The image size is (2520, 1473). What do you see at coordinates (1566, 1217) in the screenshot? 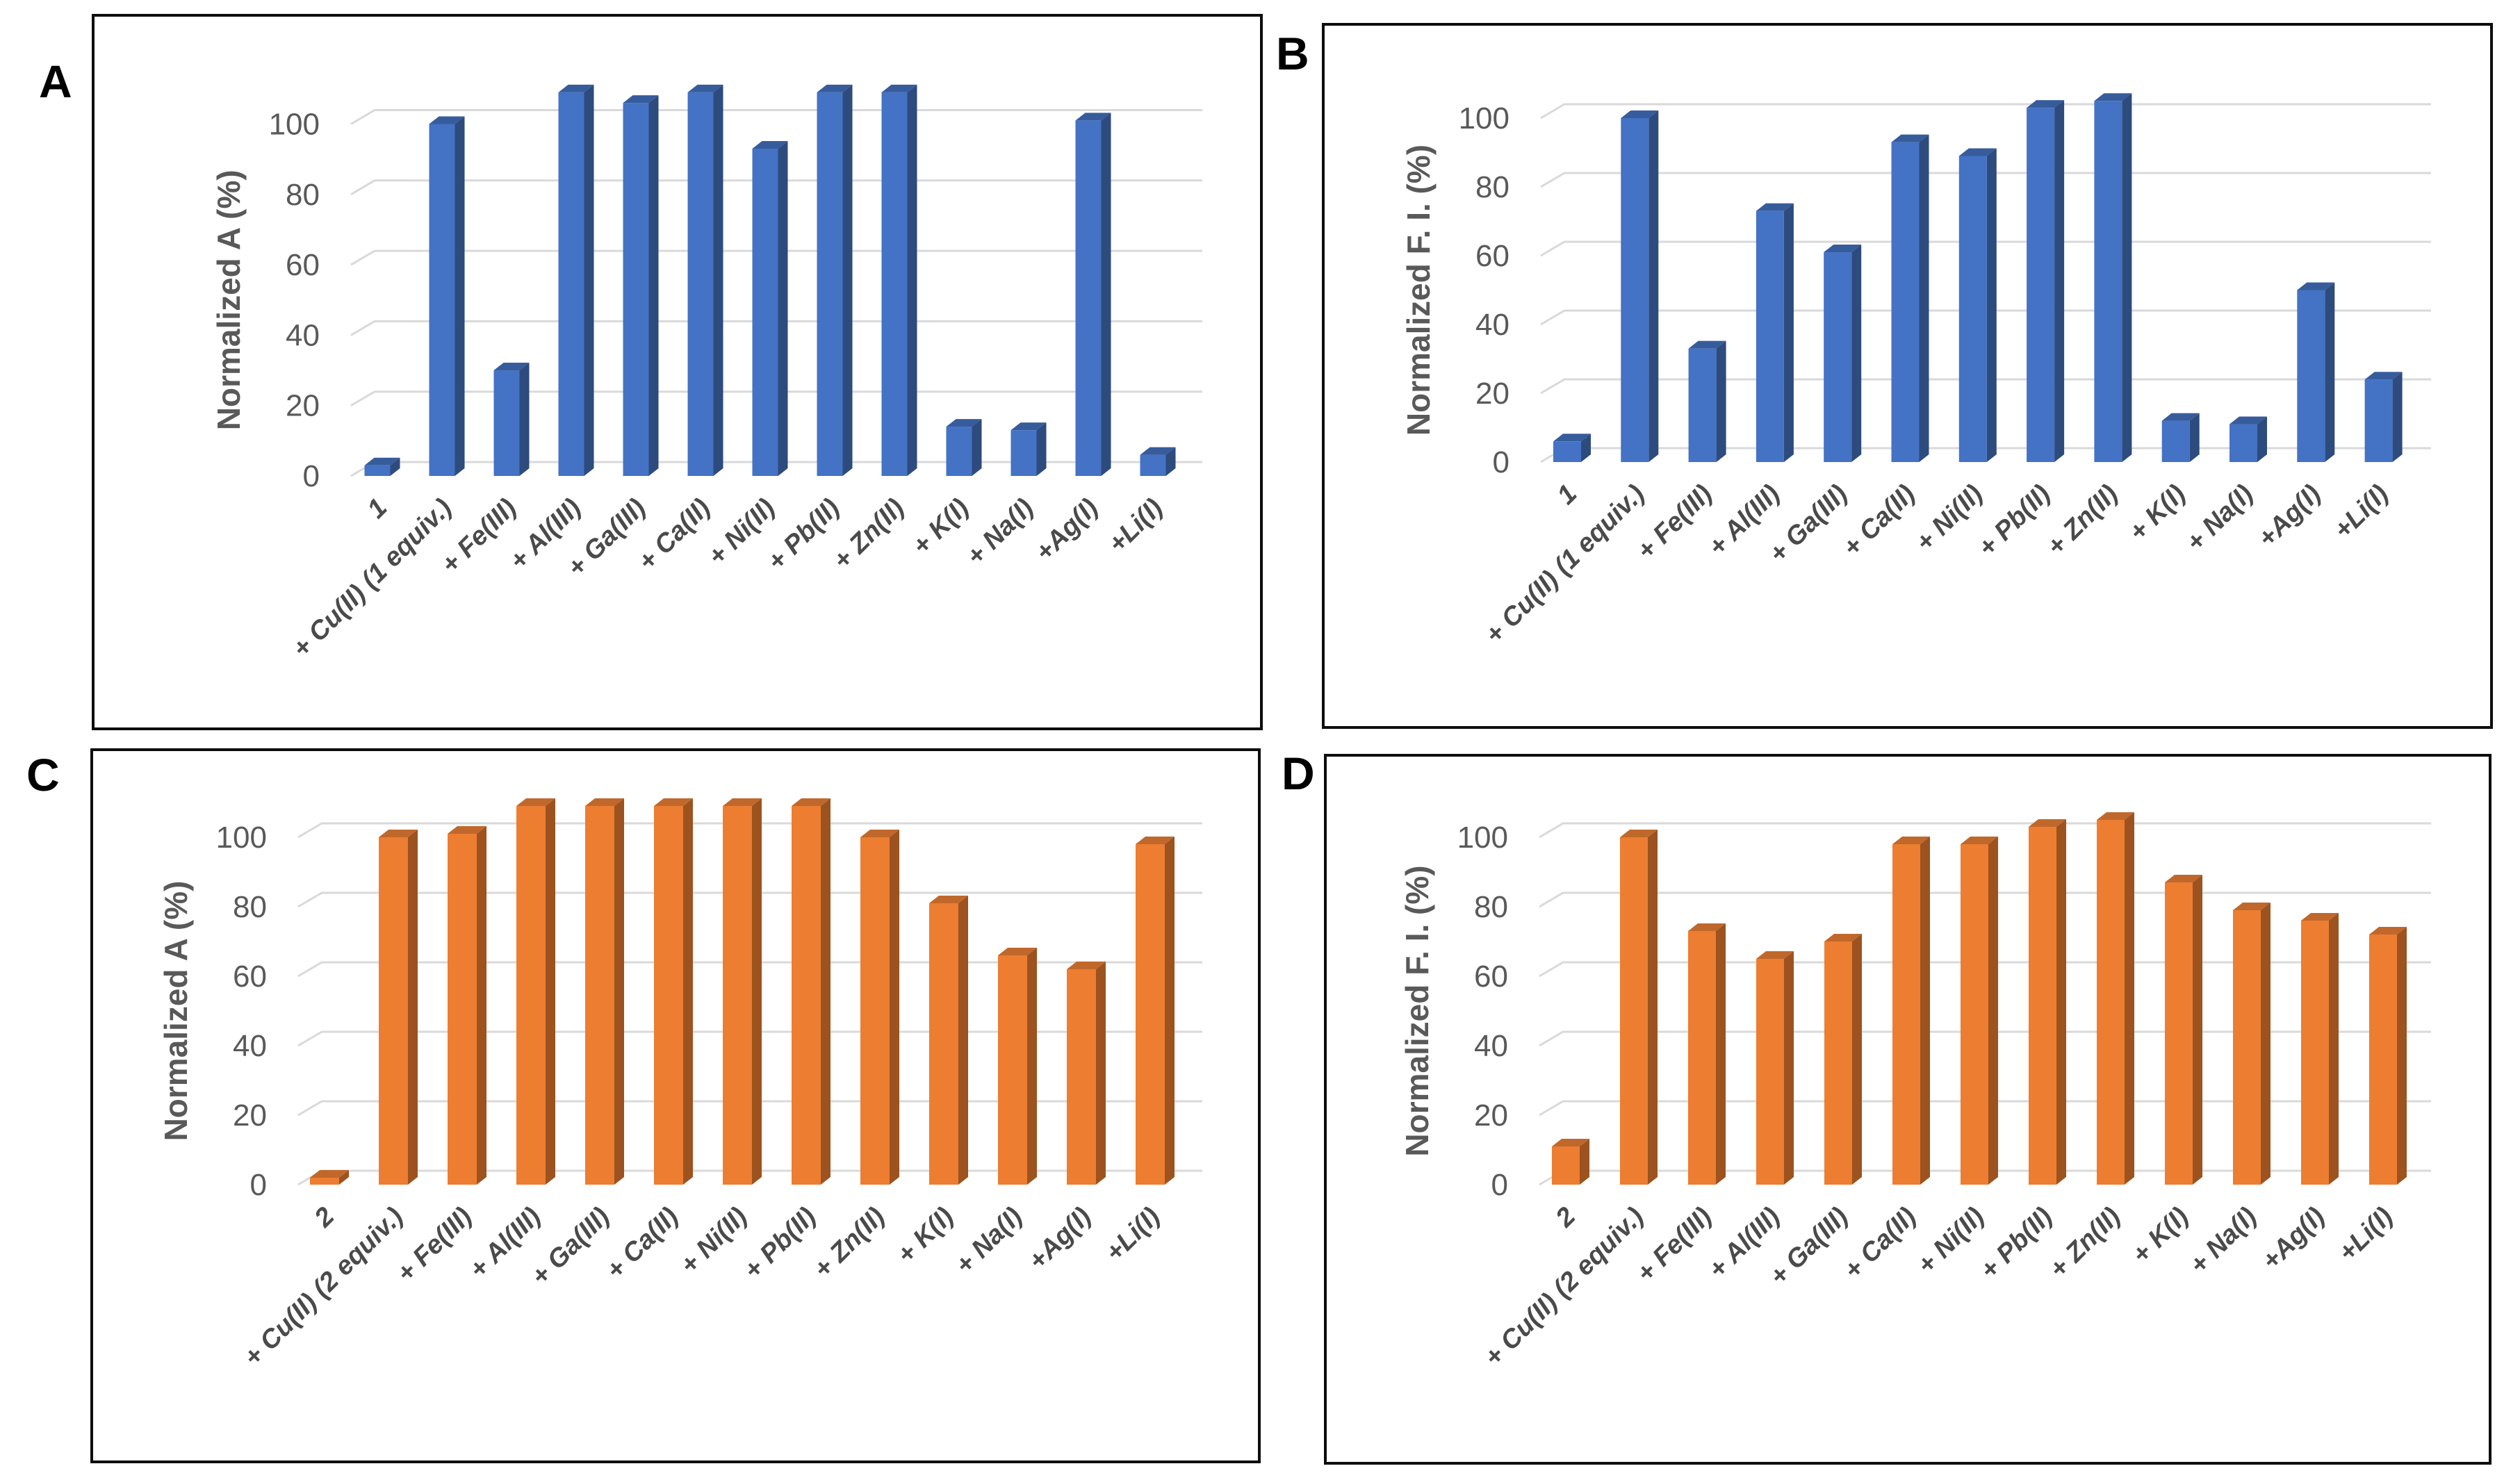
I see `x-category-label: 2` at bounding box center [1566, 1217].